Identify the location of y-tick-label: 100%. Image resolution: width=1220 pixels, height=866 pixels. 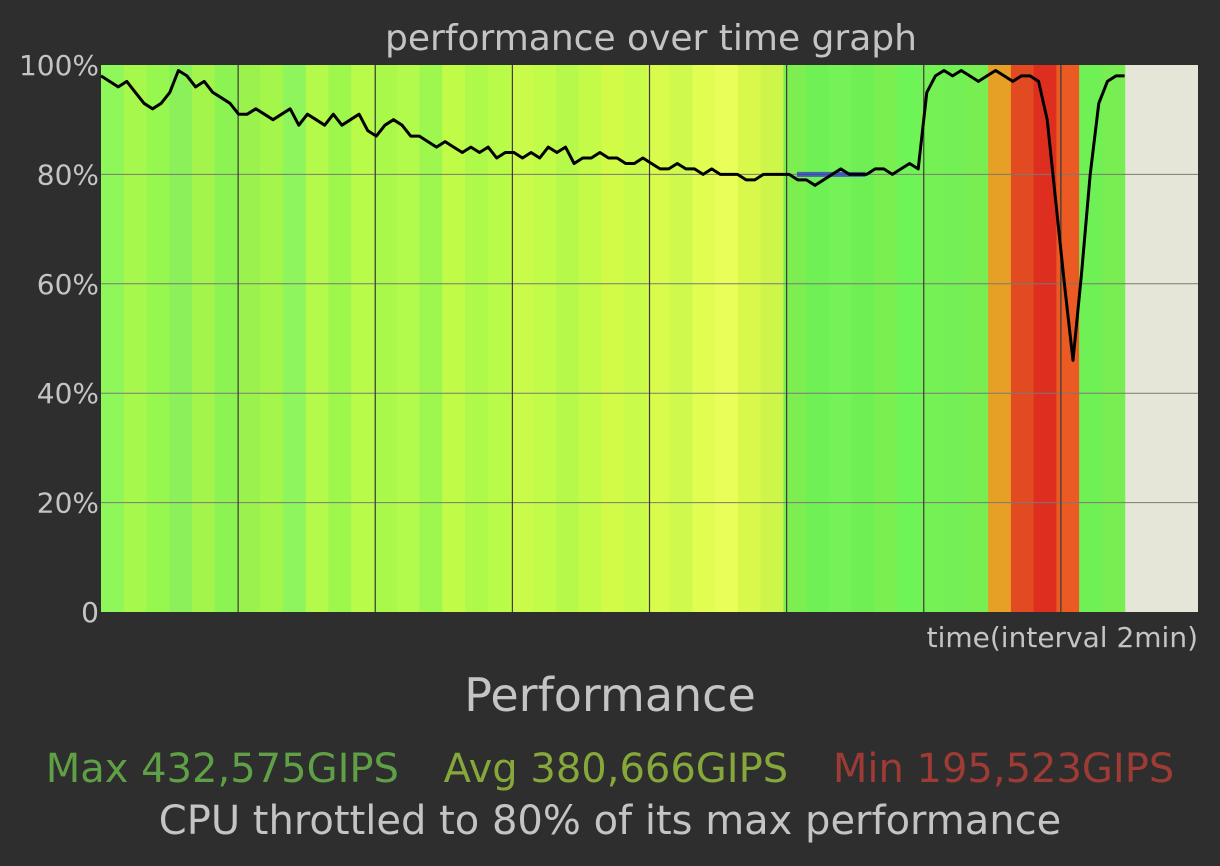
(59, 65).